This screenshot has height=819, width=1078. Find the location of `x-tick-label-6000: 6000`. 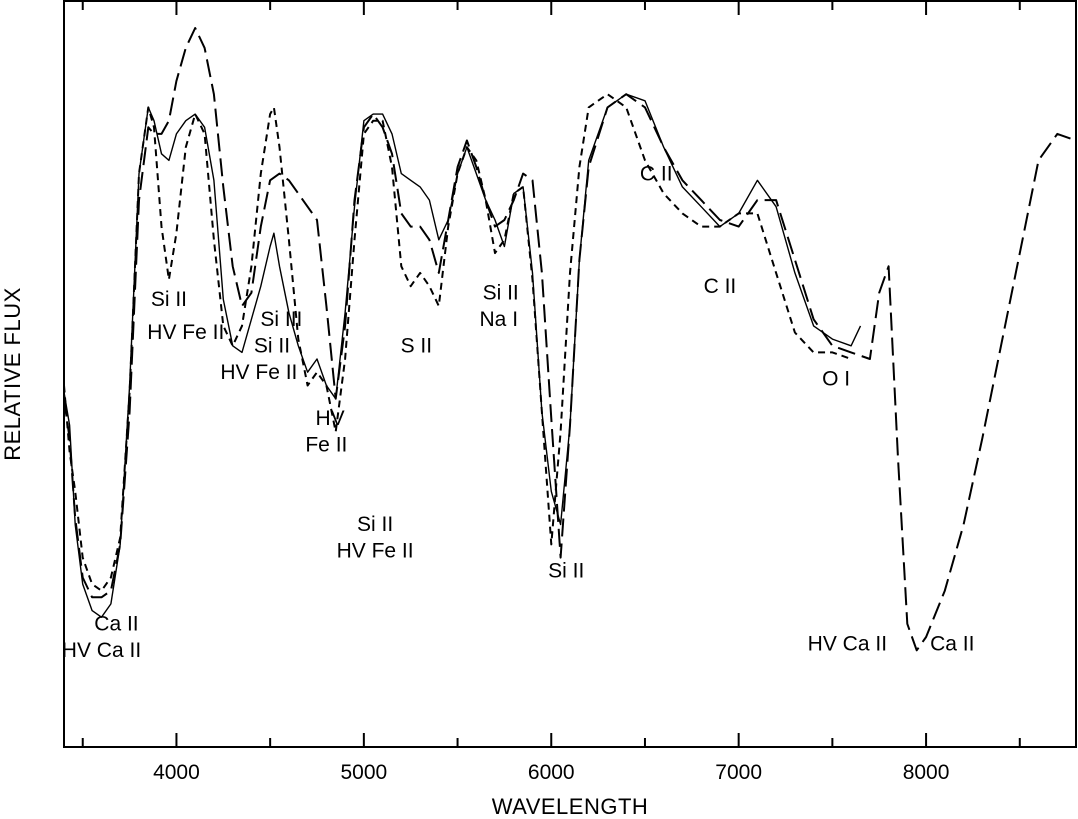

x-tick-label-6000: 6000 is located at coordinates (551, 772).